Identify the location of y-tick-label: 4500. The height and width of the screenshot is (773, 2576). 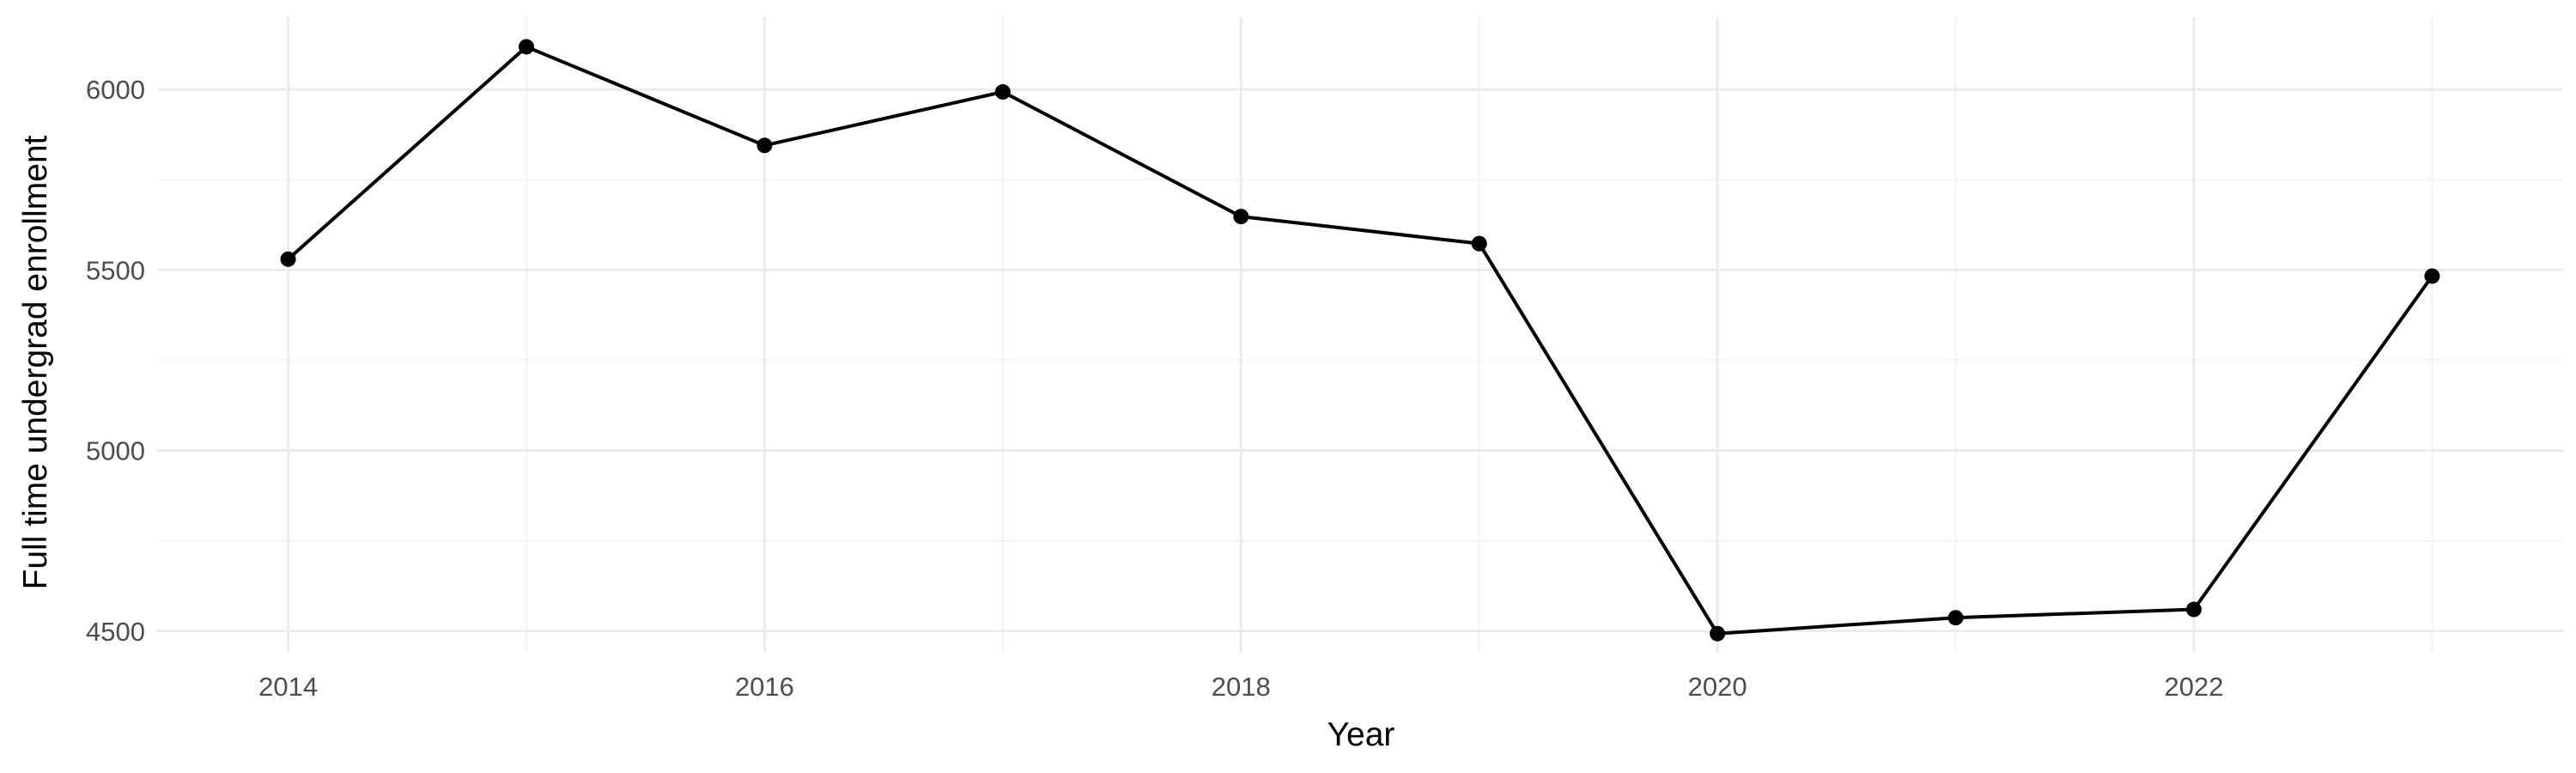
(116, 632).